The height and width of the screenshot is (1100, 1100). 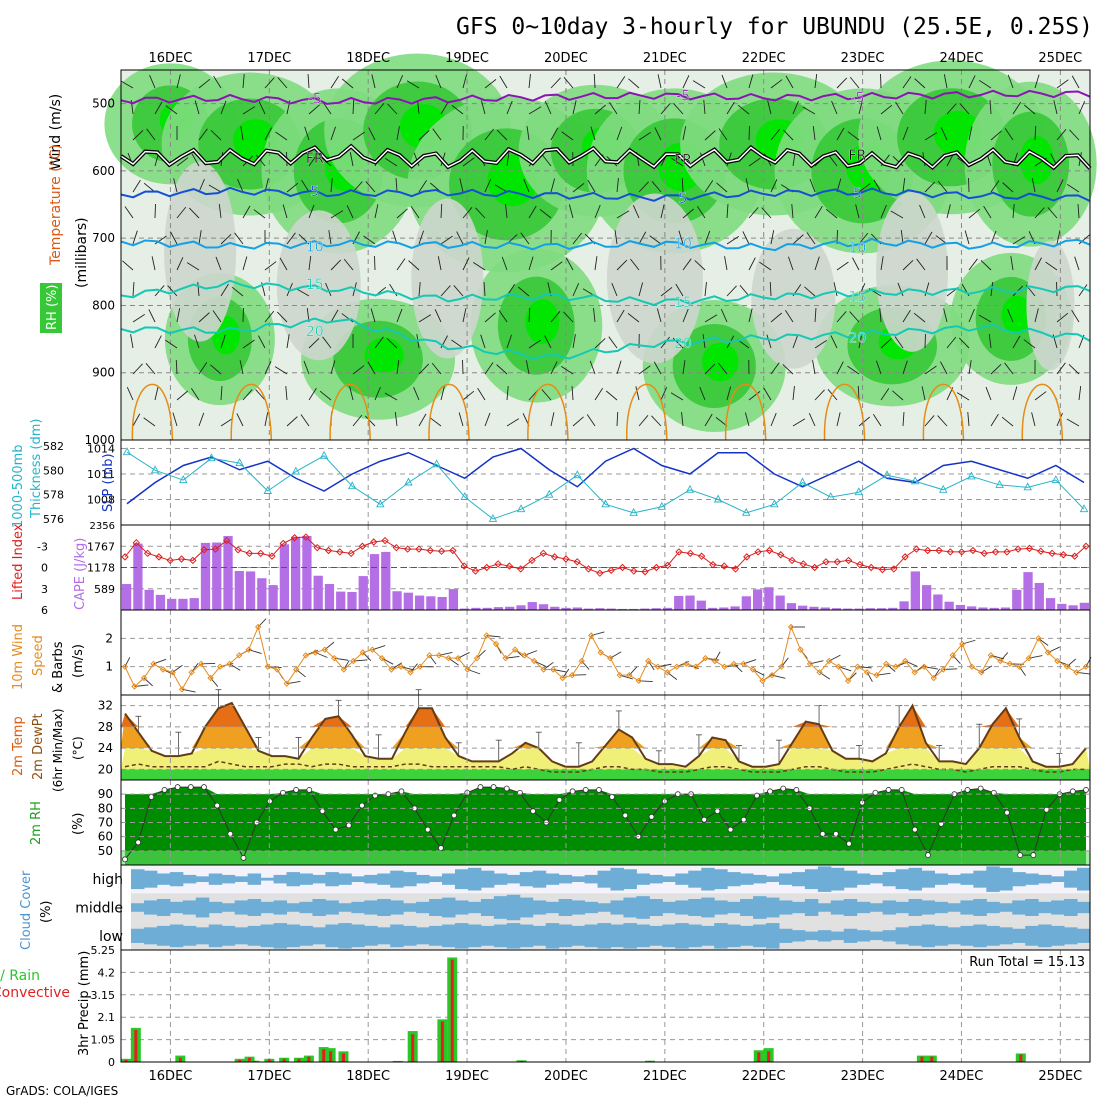 What do you see at coordinates (36, 823) in the screenshot?
I see `axis-title: 2m RH` at bounding box center [36, 823].